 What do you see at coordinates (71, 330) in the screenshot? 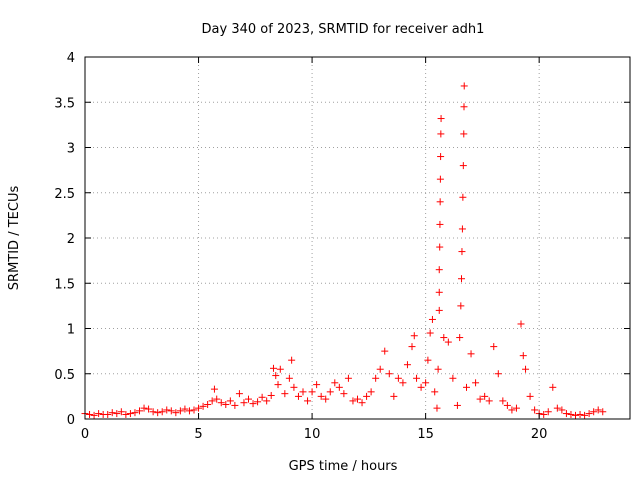
I see `y-tick-label: 1` at bounding box center [71, 330].